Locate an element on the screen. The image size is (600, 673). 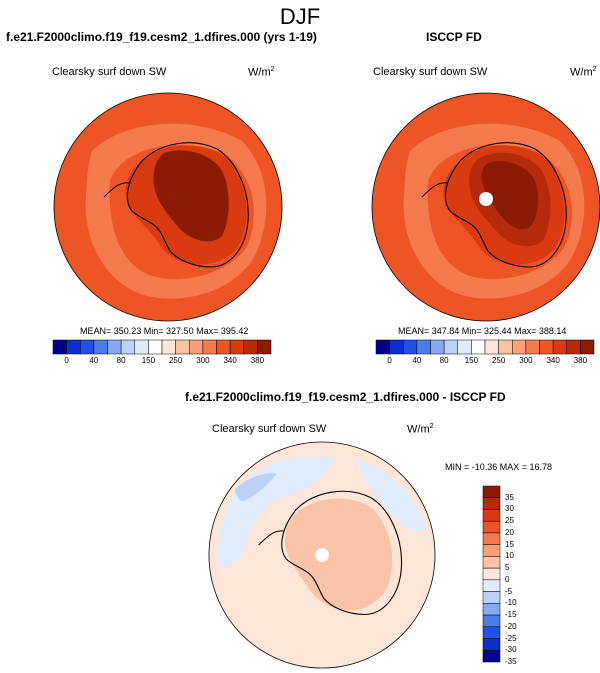
colorbar-tick-label: 40 is located at coordinates (417, 360).